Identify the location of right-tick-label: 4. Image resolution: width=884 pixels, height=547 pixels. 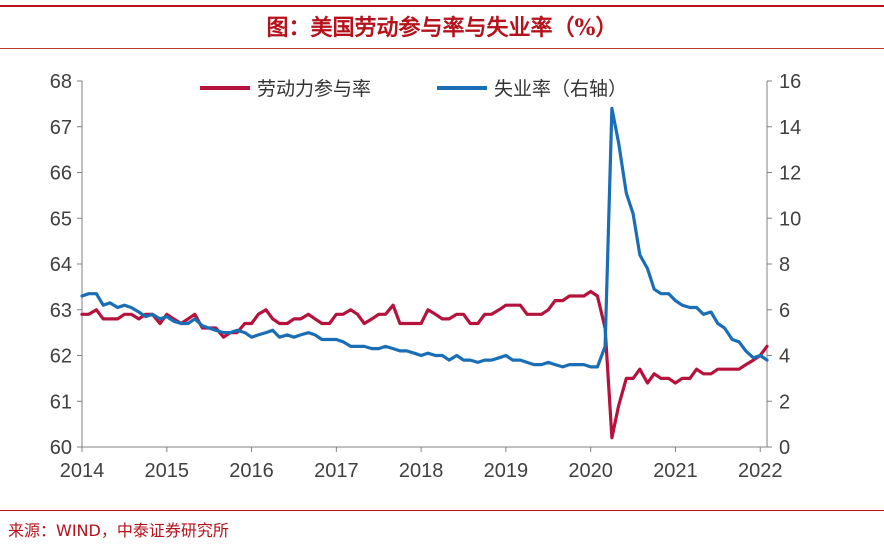
(784, 357).